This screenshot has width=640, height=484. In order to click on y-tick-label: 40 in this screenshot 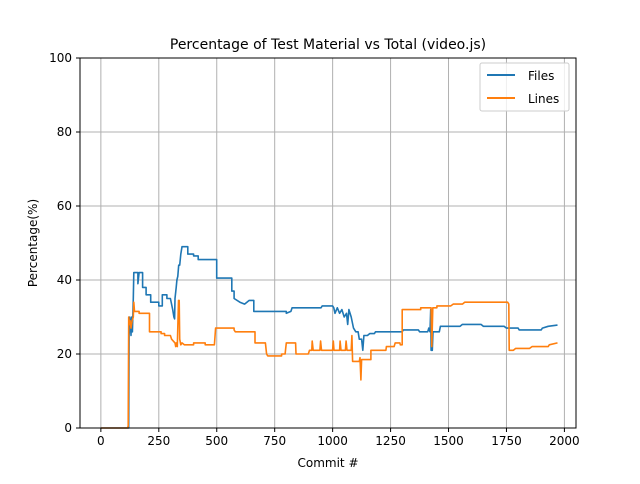, I will do `click(64, 280)`.